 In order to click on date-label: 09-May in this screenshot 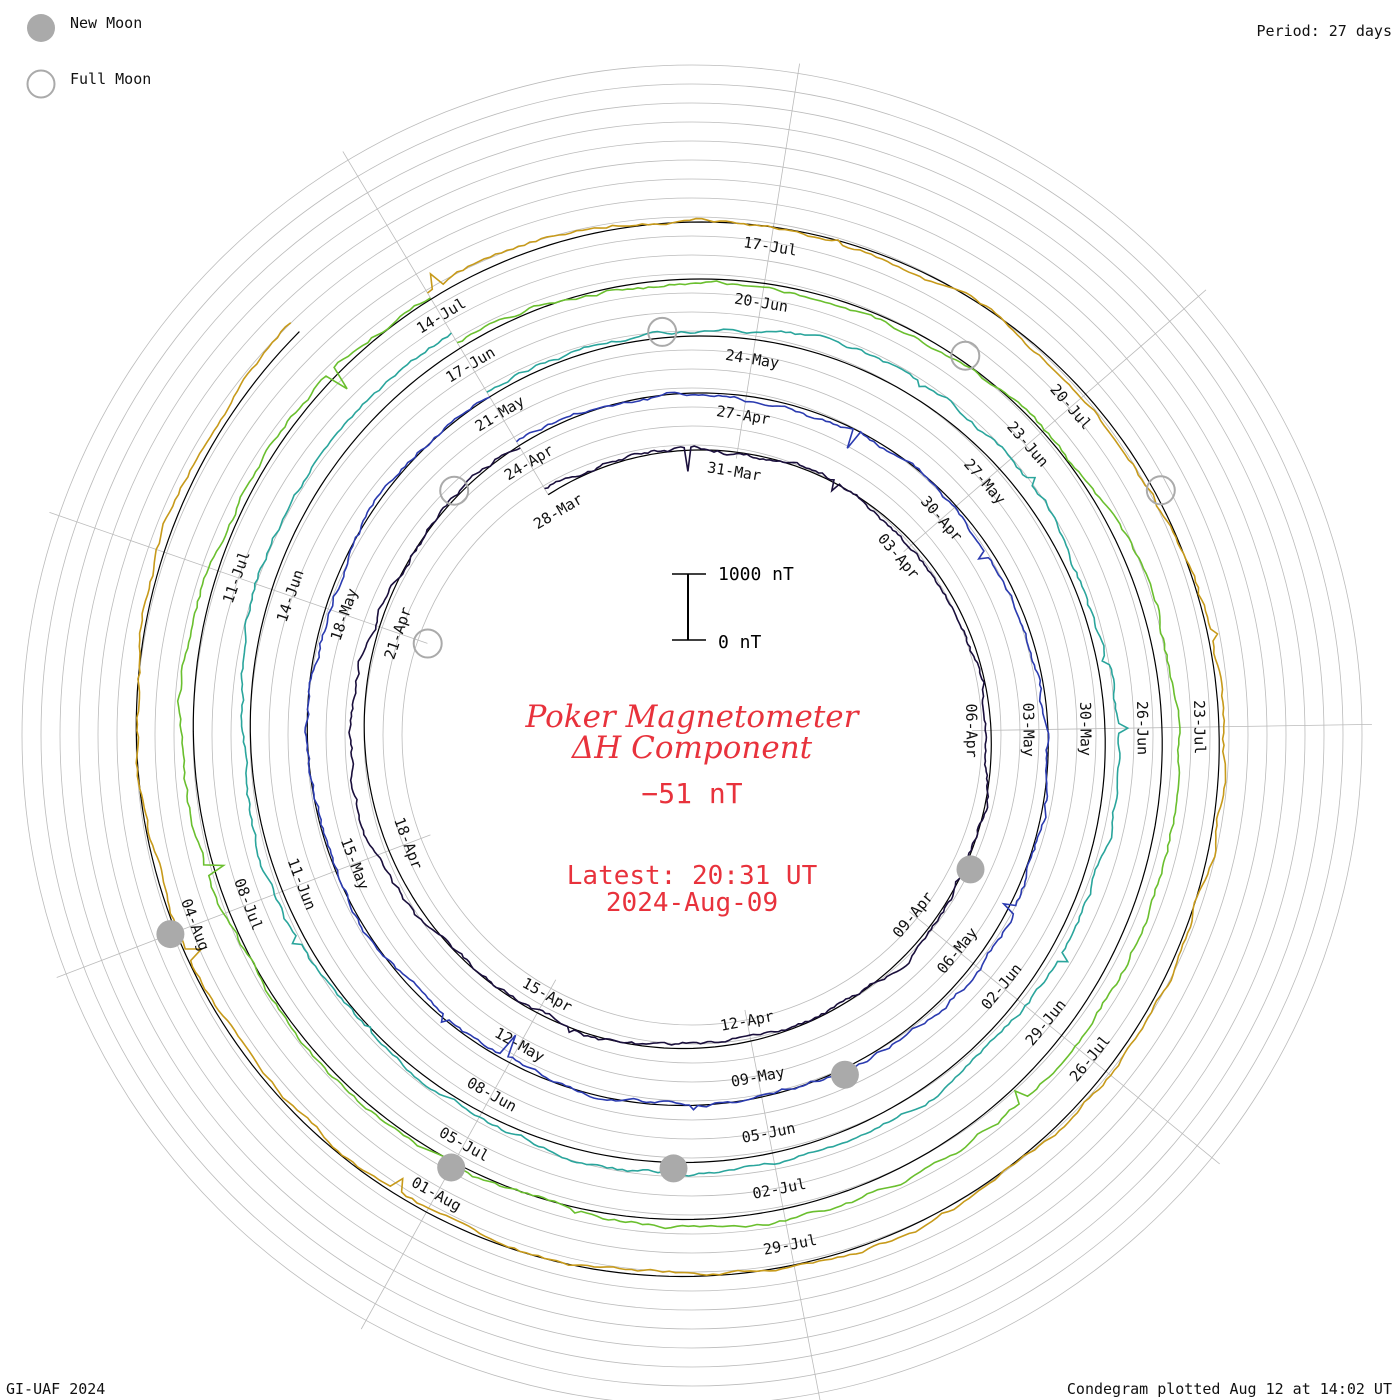, I will do `click(757, 1077)`.